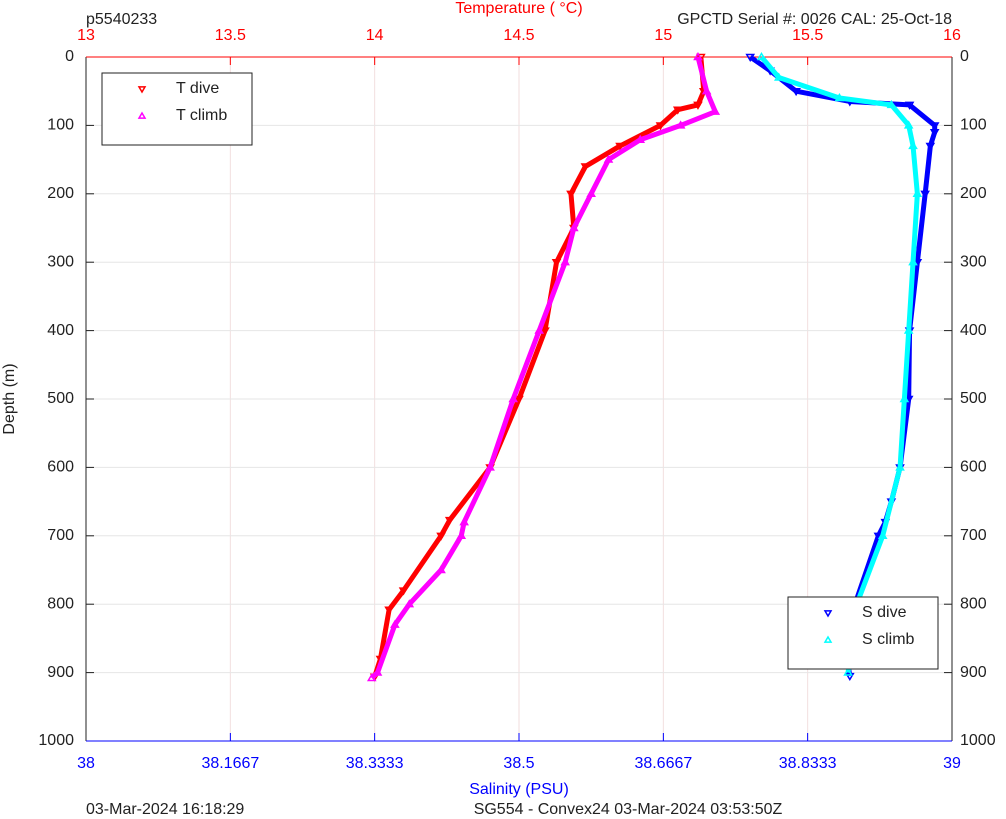 The image size is (1006, 819). Describe the element at coordinates (375, 763) in the screenshot. I see `bottom-tick-label: 38.3333` at that location.